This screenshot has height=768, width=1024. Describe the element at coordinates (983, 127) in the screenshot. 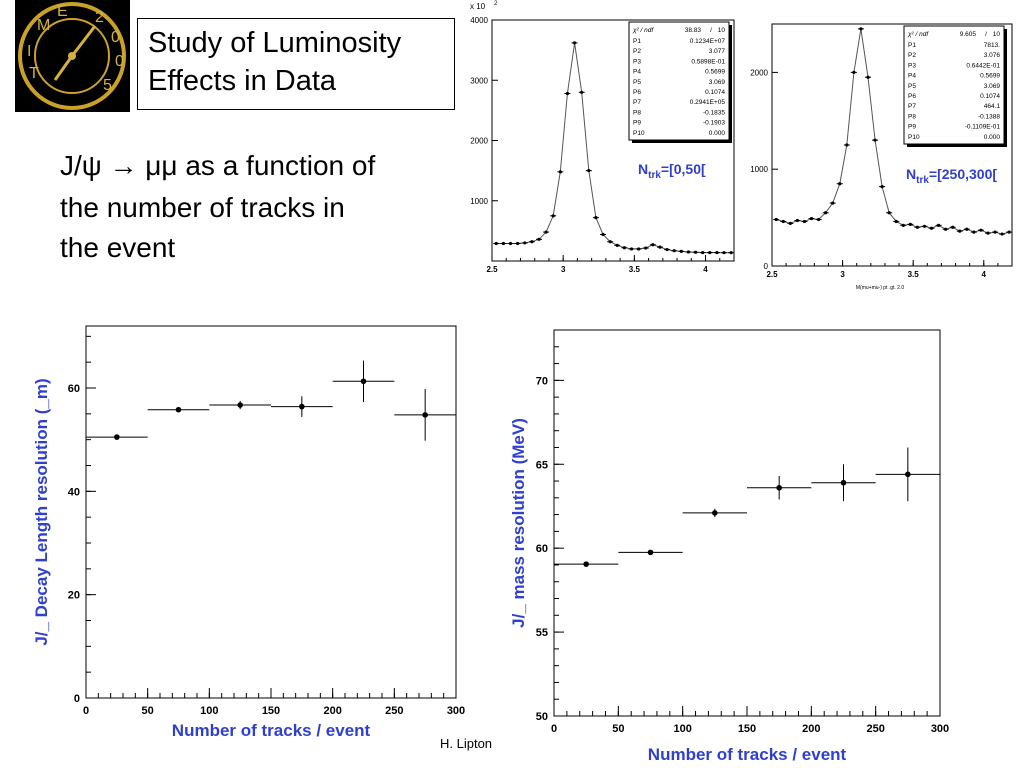

I see `stats-param-value: -0.1109E-01` at that location.